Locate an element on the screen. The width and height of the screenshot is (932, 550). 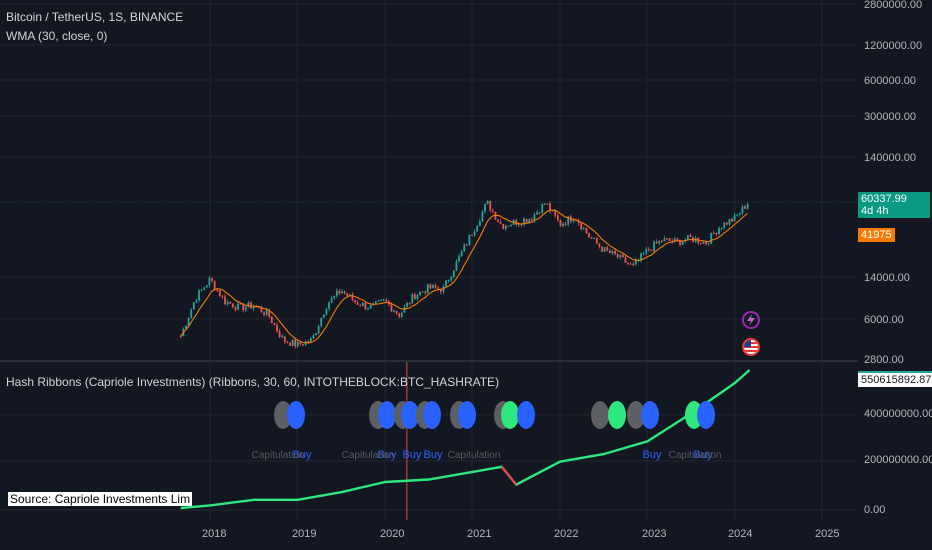
price-axis-label: 140000.00 is located at coordinates (890, 158).